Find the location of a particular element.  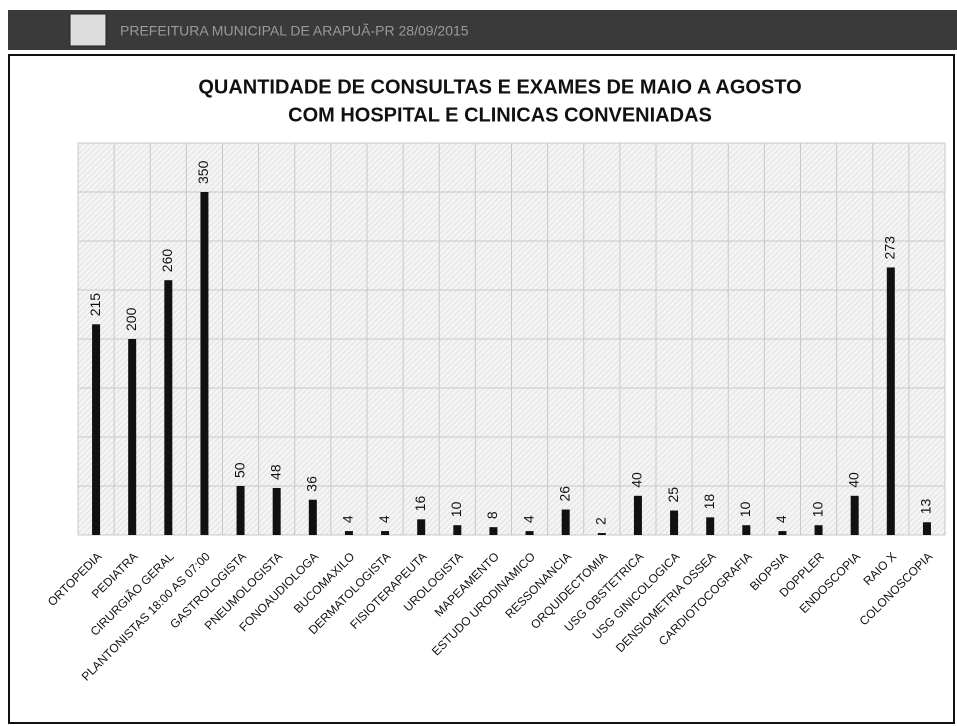

value-label: 18 is located at coordinates (709, 502).